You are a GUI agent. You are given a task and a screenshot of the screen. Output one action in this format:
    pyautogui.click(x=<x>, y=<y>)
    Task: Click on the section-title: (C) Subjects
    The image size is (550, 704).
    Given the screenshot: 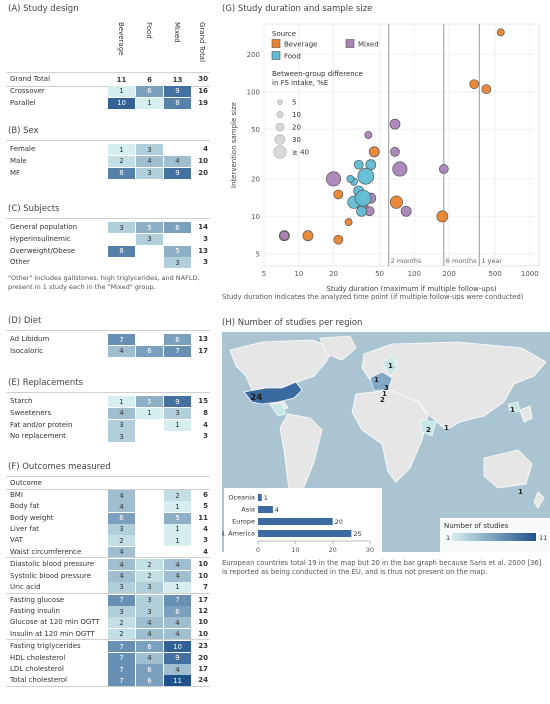 What is the action you would take?
    pyautogui.click(x=34, y=209)
    